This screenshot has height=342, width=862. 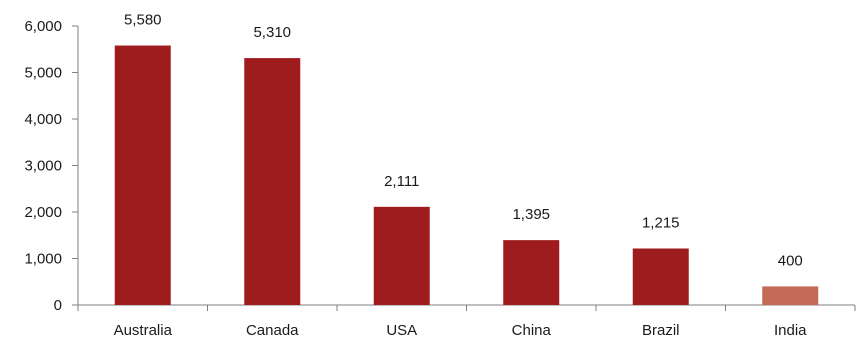 What do you see at coordinates (401, 330) in the screenshot?
I see `category-label: USA` at bounding box center [401, 330].